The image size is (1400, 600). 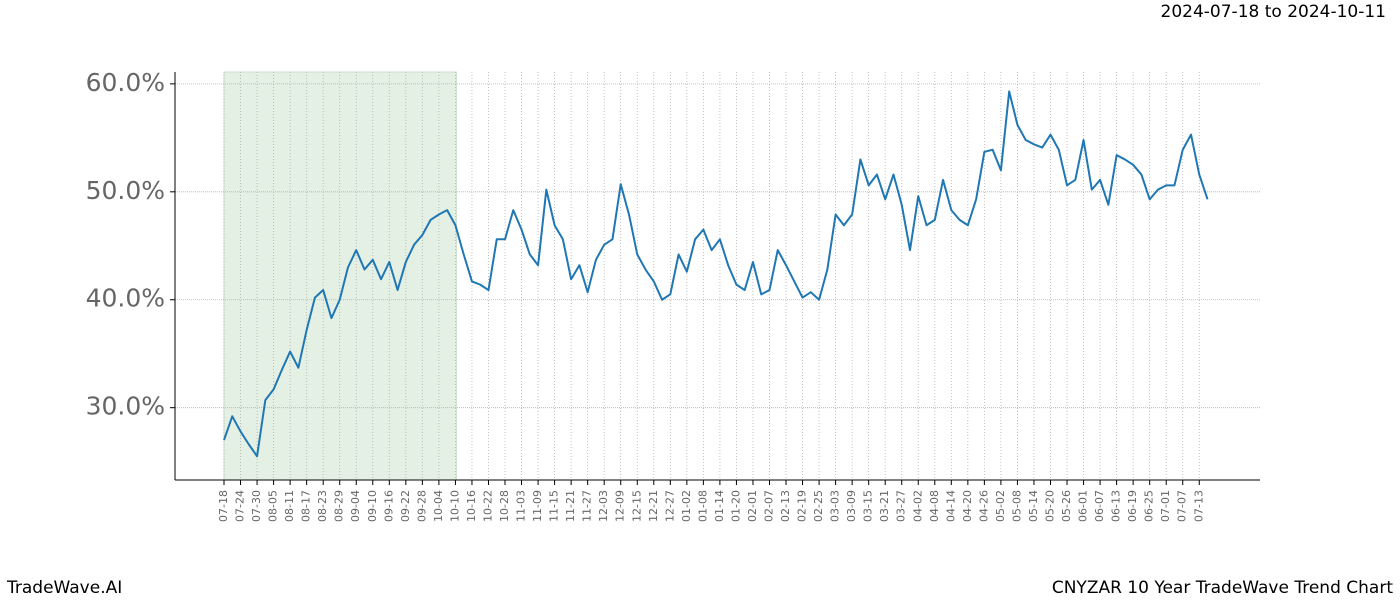 What do you see at coordinates (1273, 12) in the screenshot?
I see `chart-subtitle: 2024-07-18 to 2024-10-11` at bounding box center [1273, 12].